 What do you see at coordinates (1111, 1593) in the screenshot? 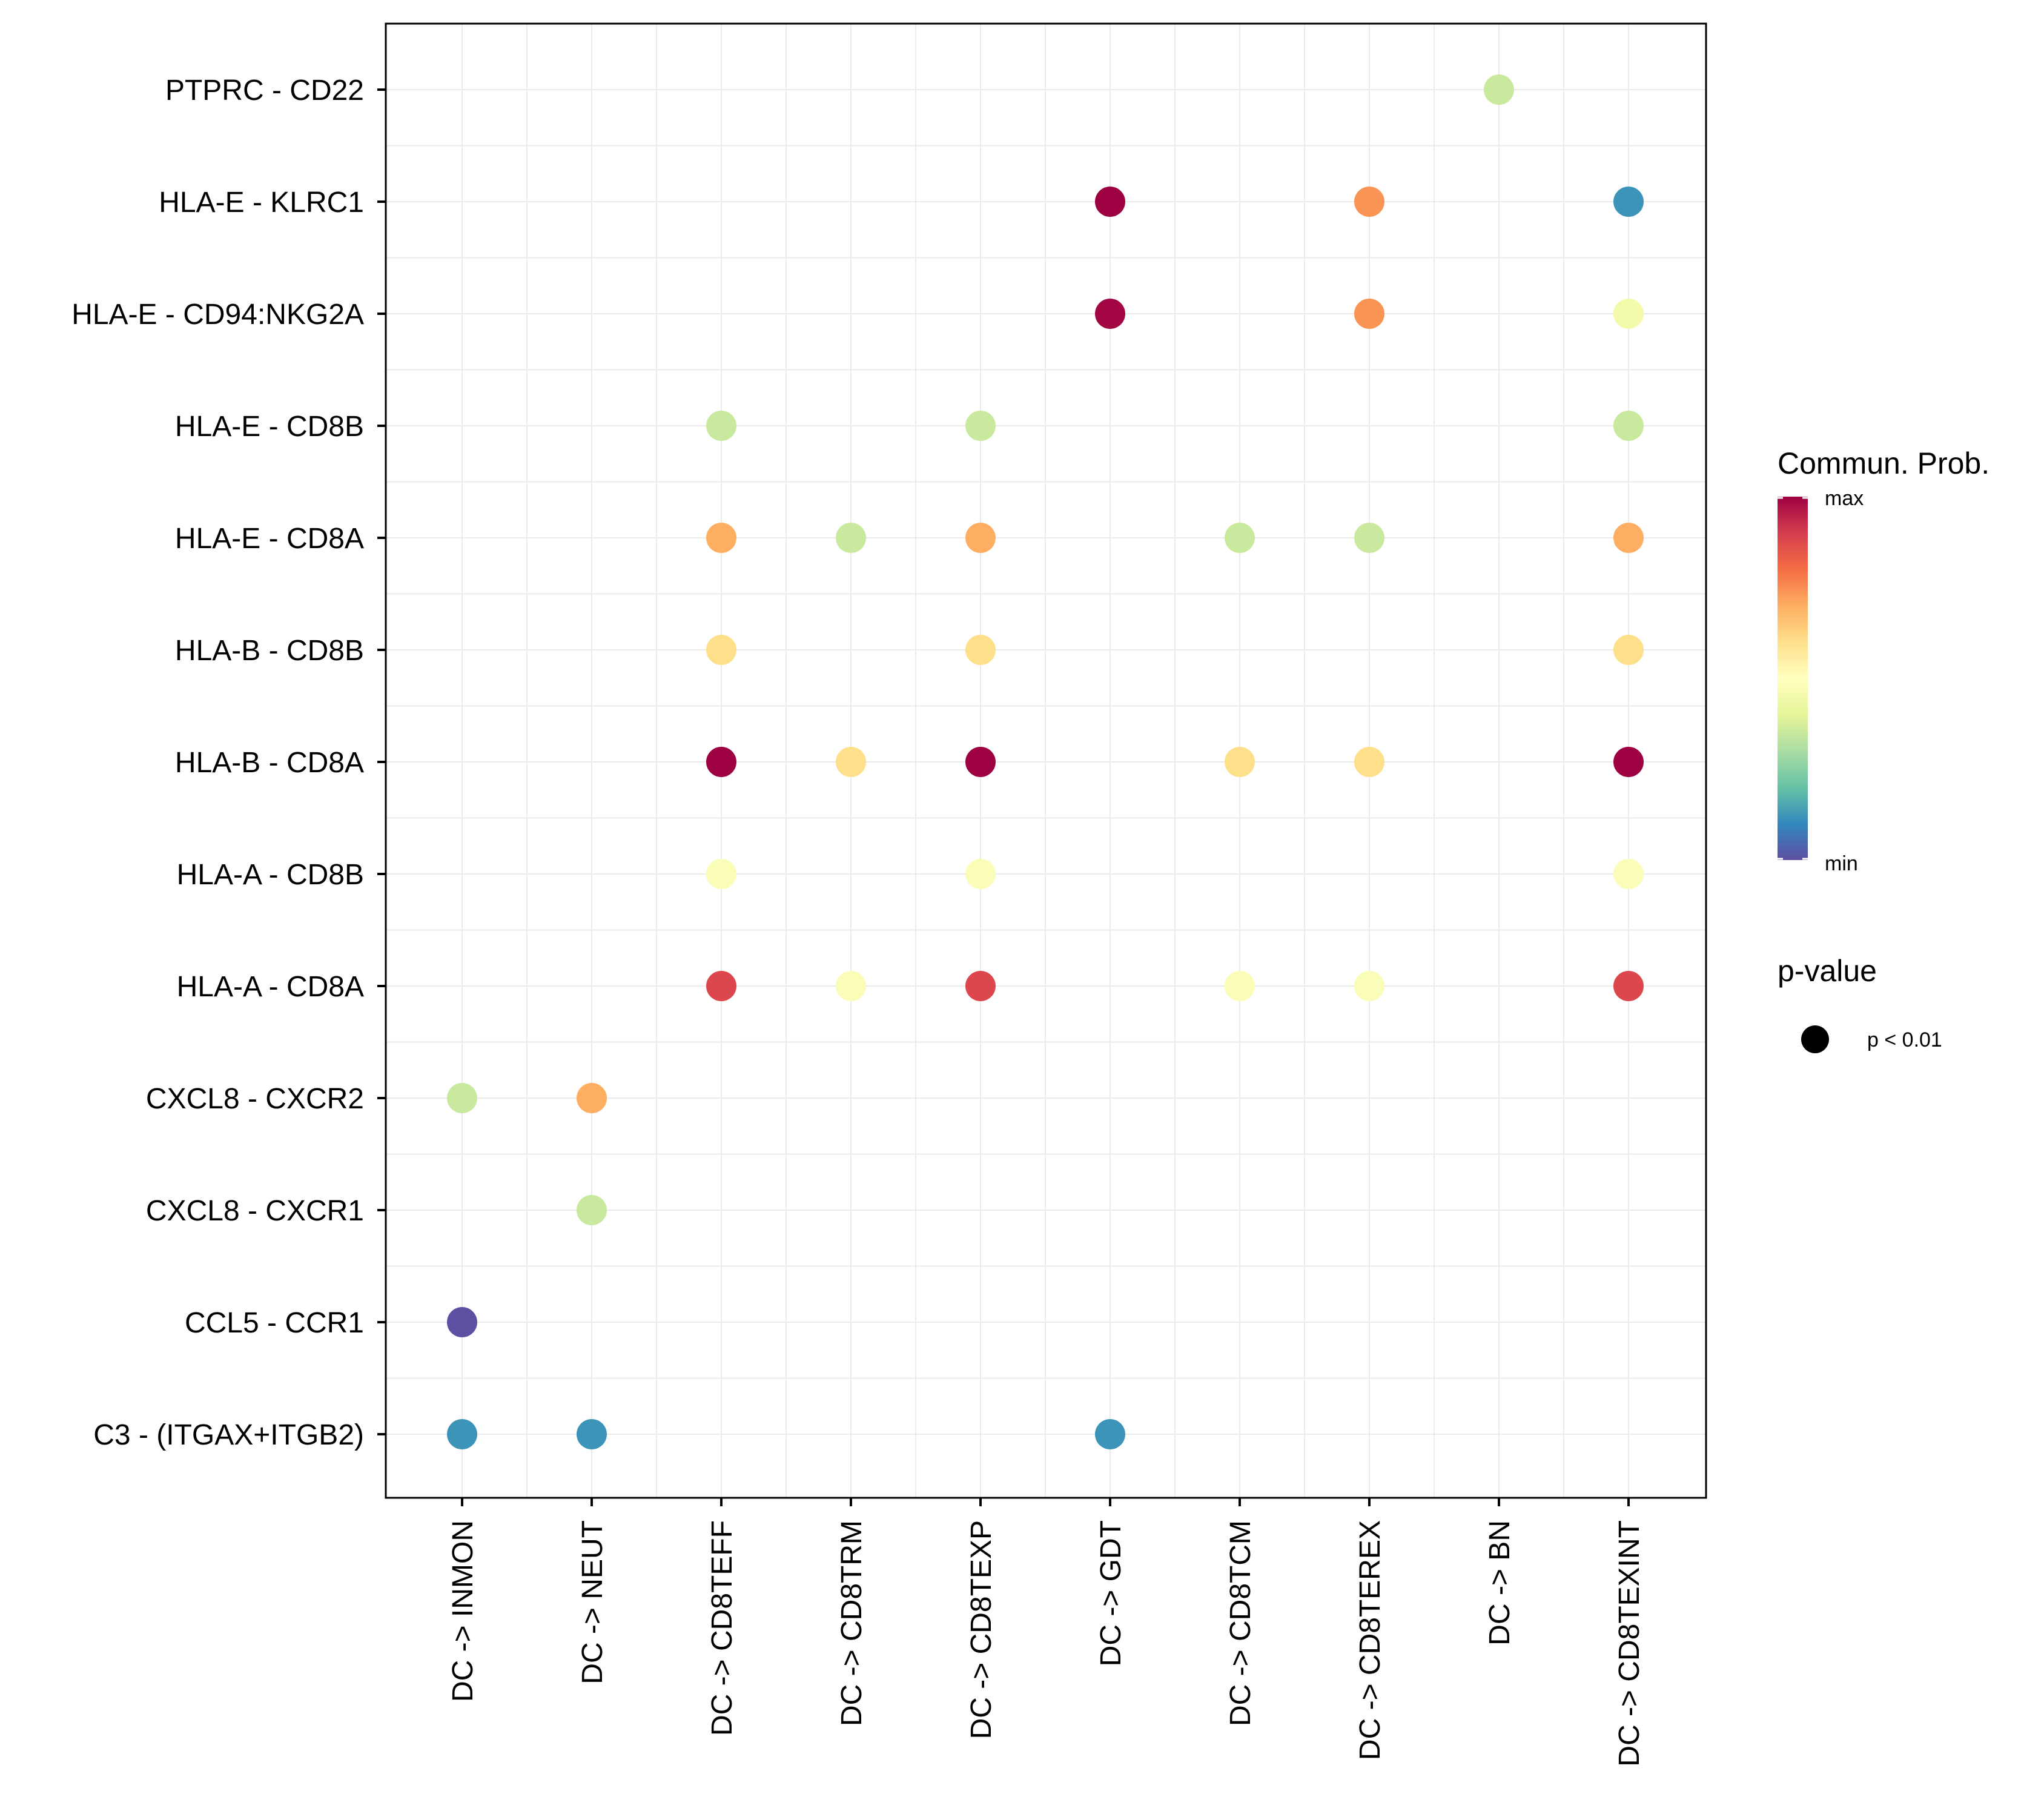
I see `x-tick-label: DC -> GDT` at bounding box center [1111, 1593].